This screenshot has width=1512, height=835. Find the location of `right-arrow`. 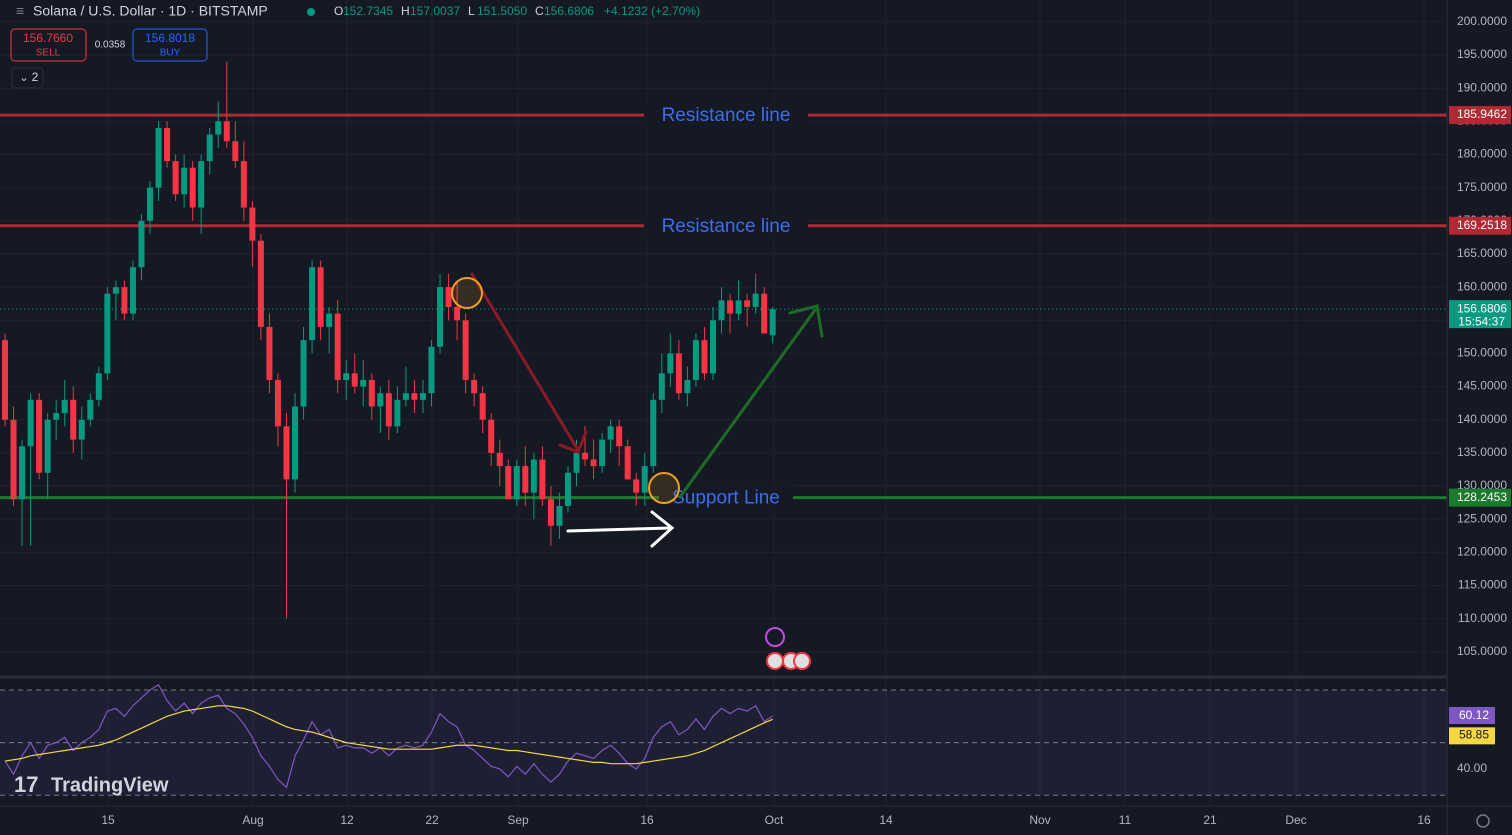

right-arrow is located at coordinates (619, 529).